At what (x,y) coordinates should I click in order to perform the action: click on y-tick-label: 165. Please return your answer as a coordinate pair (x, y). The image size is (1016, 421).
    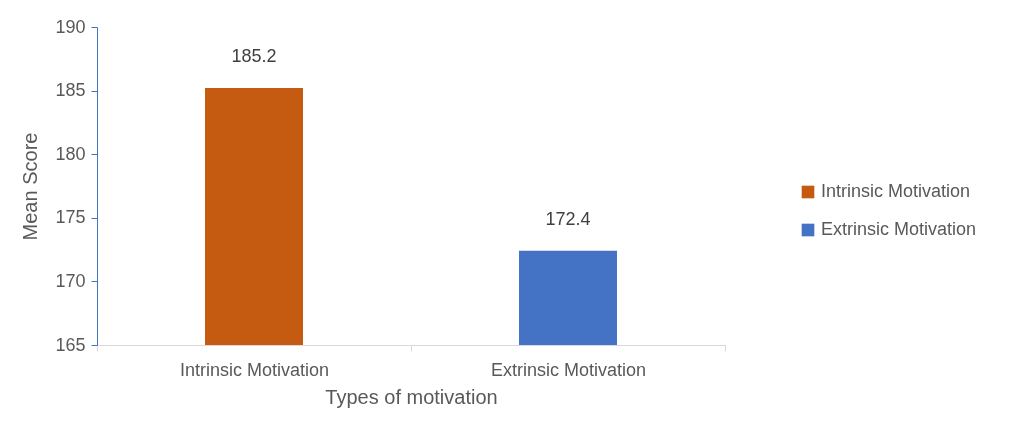
    Looking at the image, I should click on (70, 344).